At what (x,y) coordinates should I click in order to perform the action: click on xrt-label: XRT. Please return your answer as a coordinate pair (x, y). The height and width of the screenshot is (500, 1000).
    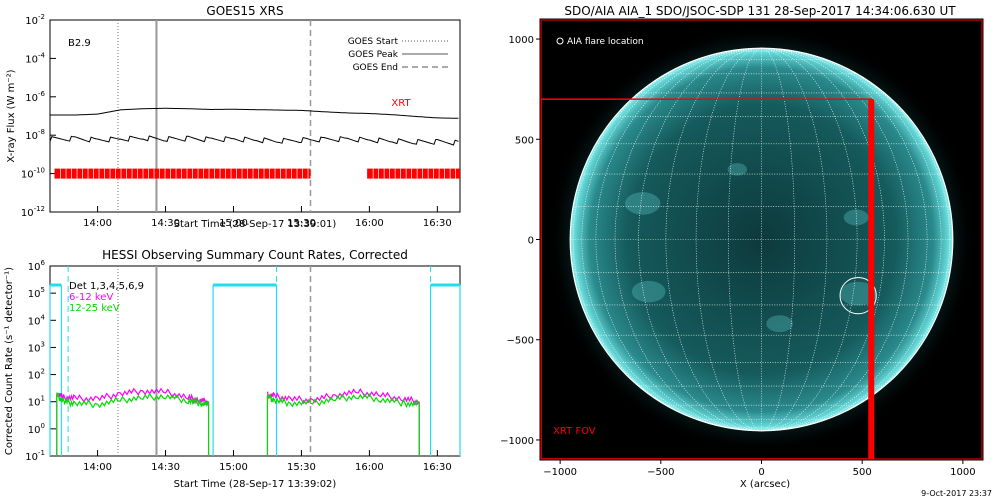
    Looking at the image, I should click on (401, 103).